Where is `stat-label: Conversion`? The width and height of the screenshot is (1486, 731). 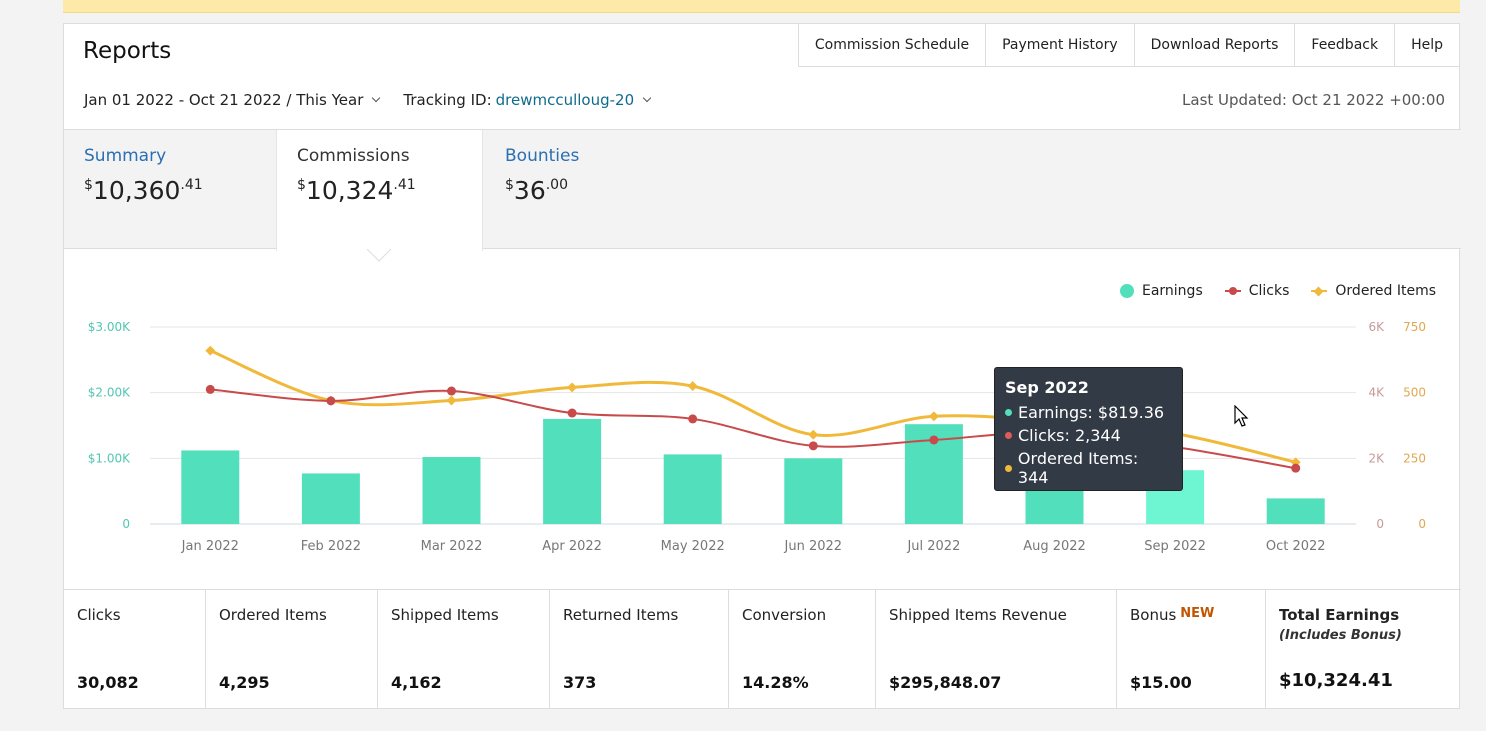
stat-label: Conversion is located at coordinates (784, 615).